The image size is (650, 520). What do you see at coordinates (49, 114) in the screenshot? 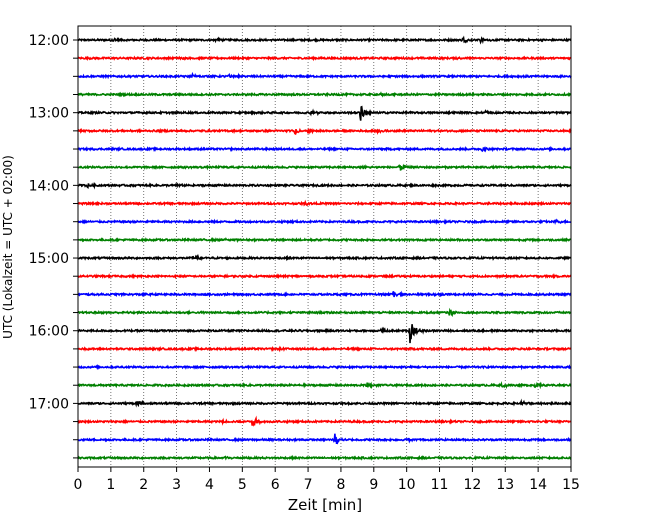
I see `y-tick-label: 13:00` at bounding box center [49, 114].